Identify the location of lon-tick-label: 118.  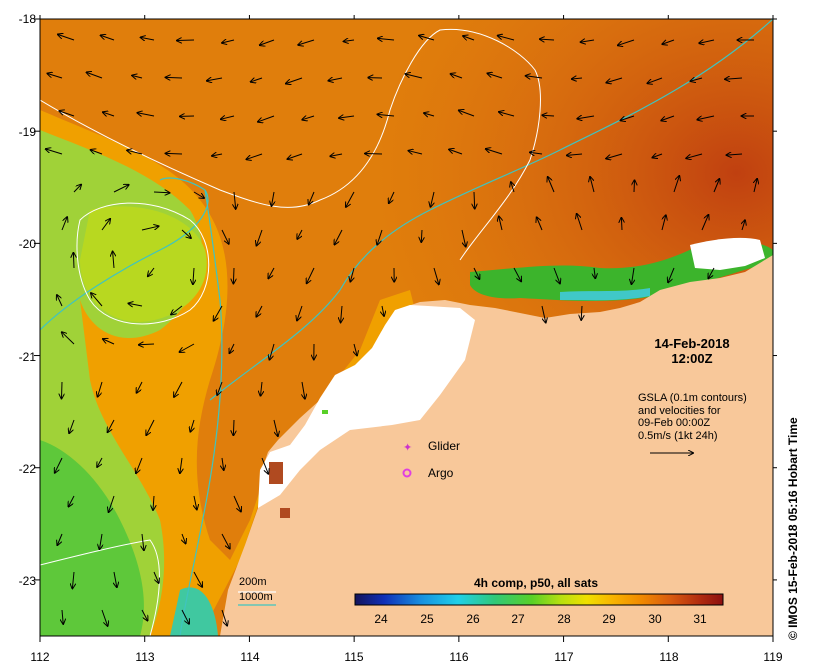
(669, 657).